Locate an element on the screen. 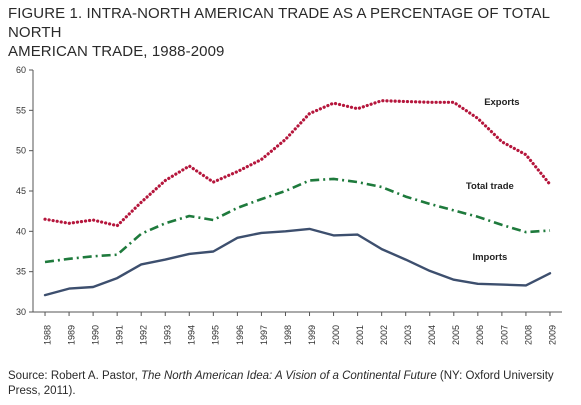 The width and height of the screenshot is (581, 405). x-tick-label: 2002 is located at coordinates (384, 335).